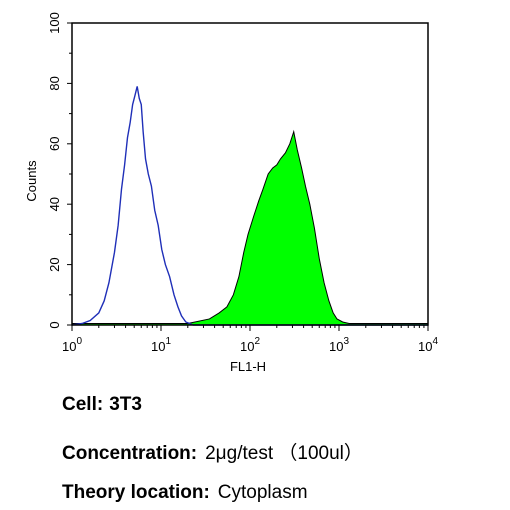  What do you see at coordinates (136, 492) in the screenshot?
I see `theory-location-label: Theory location:` at bounding box center [136, 492].